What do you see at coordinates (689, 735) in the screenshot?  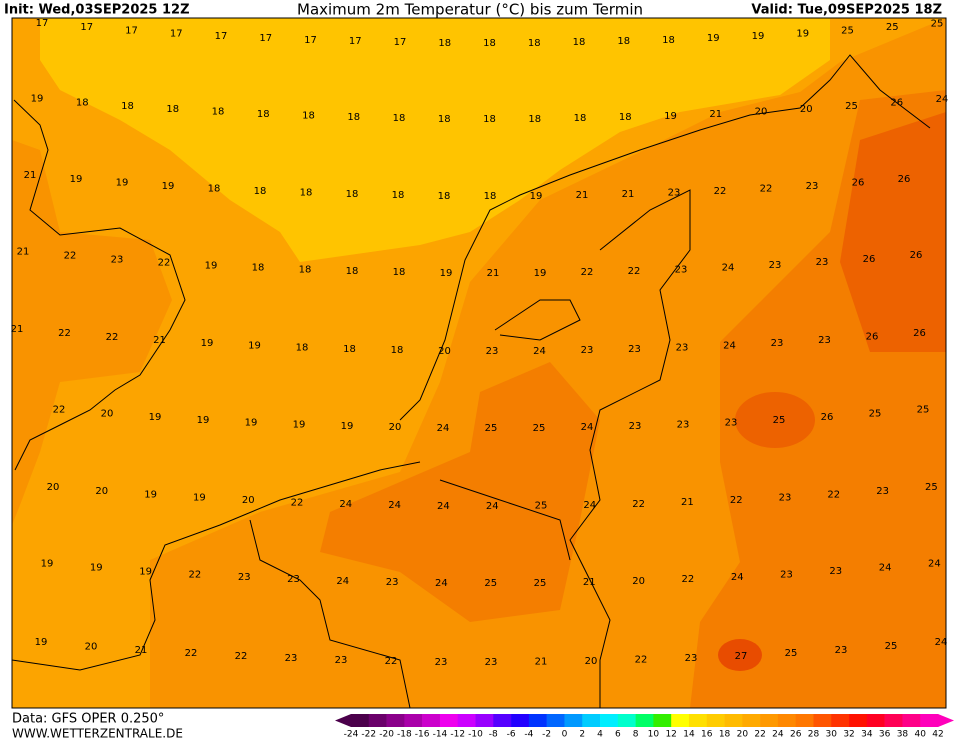 I see `colorbar-tick-label: 14` at bounding box center [689, 735].